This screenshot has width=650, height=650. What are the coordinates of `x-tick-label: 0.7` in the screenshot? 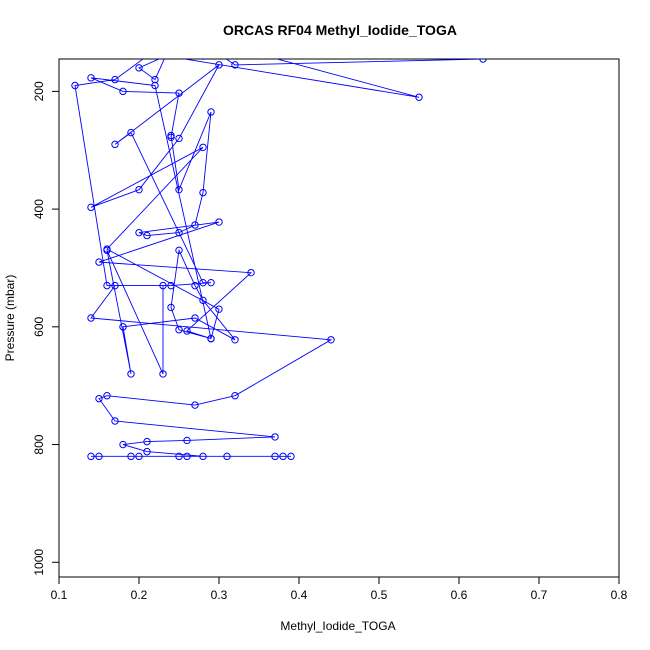 It's located at (539, 595).